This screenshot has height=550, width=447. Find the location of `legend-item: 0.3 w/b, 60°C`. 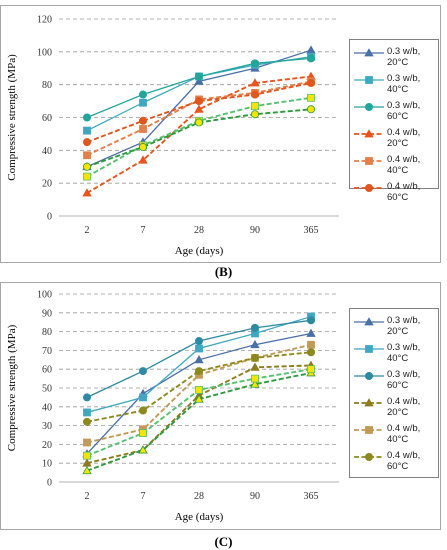

legend-item: 0.3 w/b, 60°C is located at coordinates (394, 112).